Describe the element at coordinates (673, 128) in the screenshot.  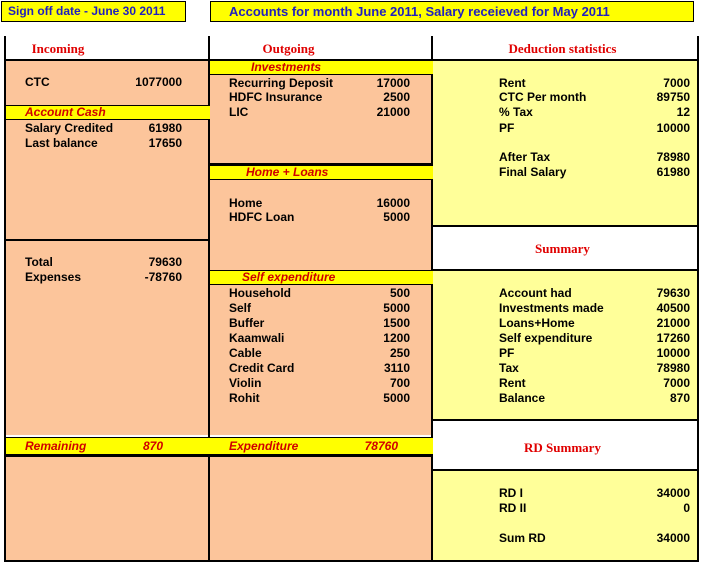
I see `deduction-value: 10000` at that location.